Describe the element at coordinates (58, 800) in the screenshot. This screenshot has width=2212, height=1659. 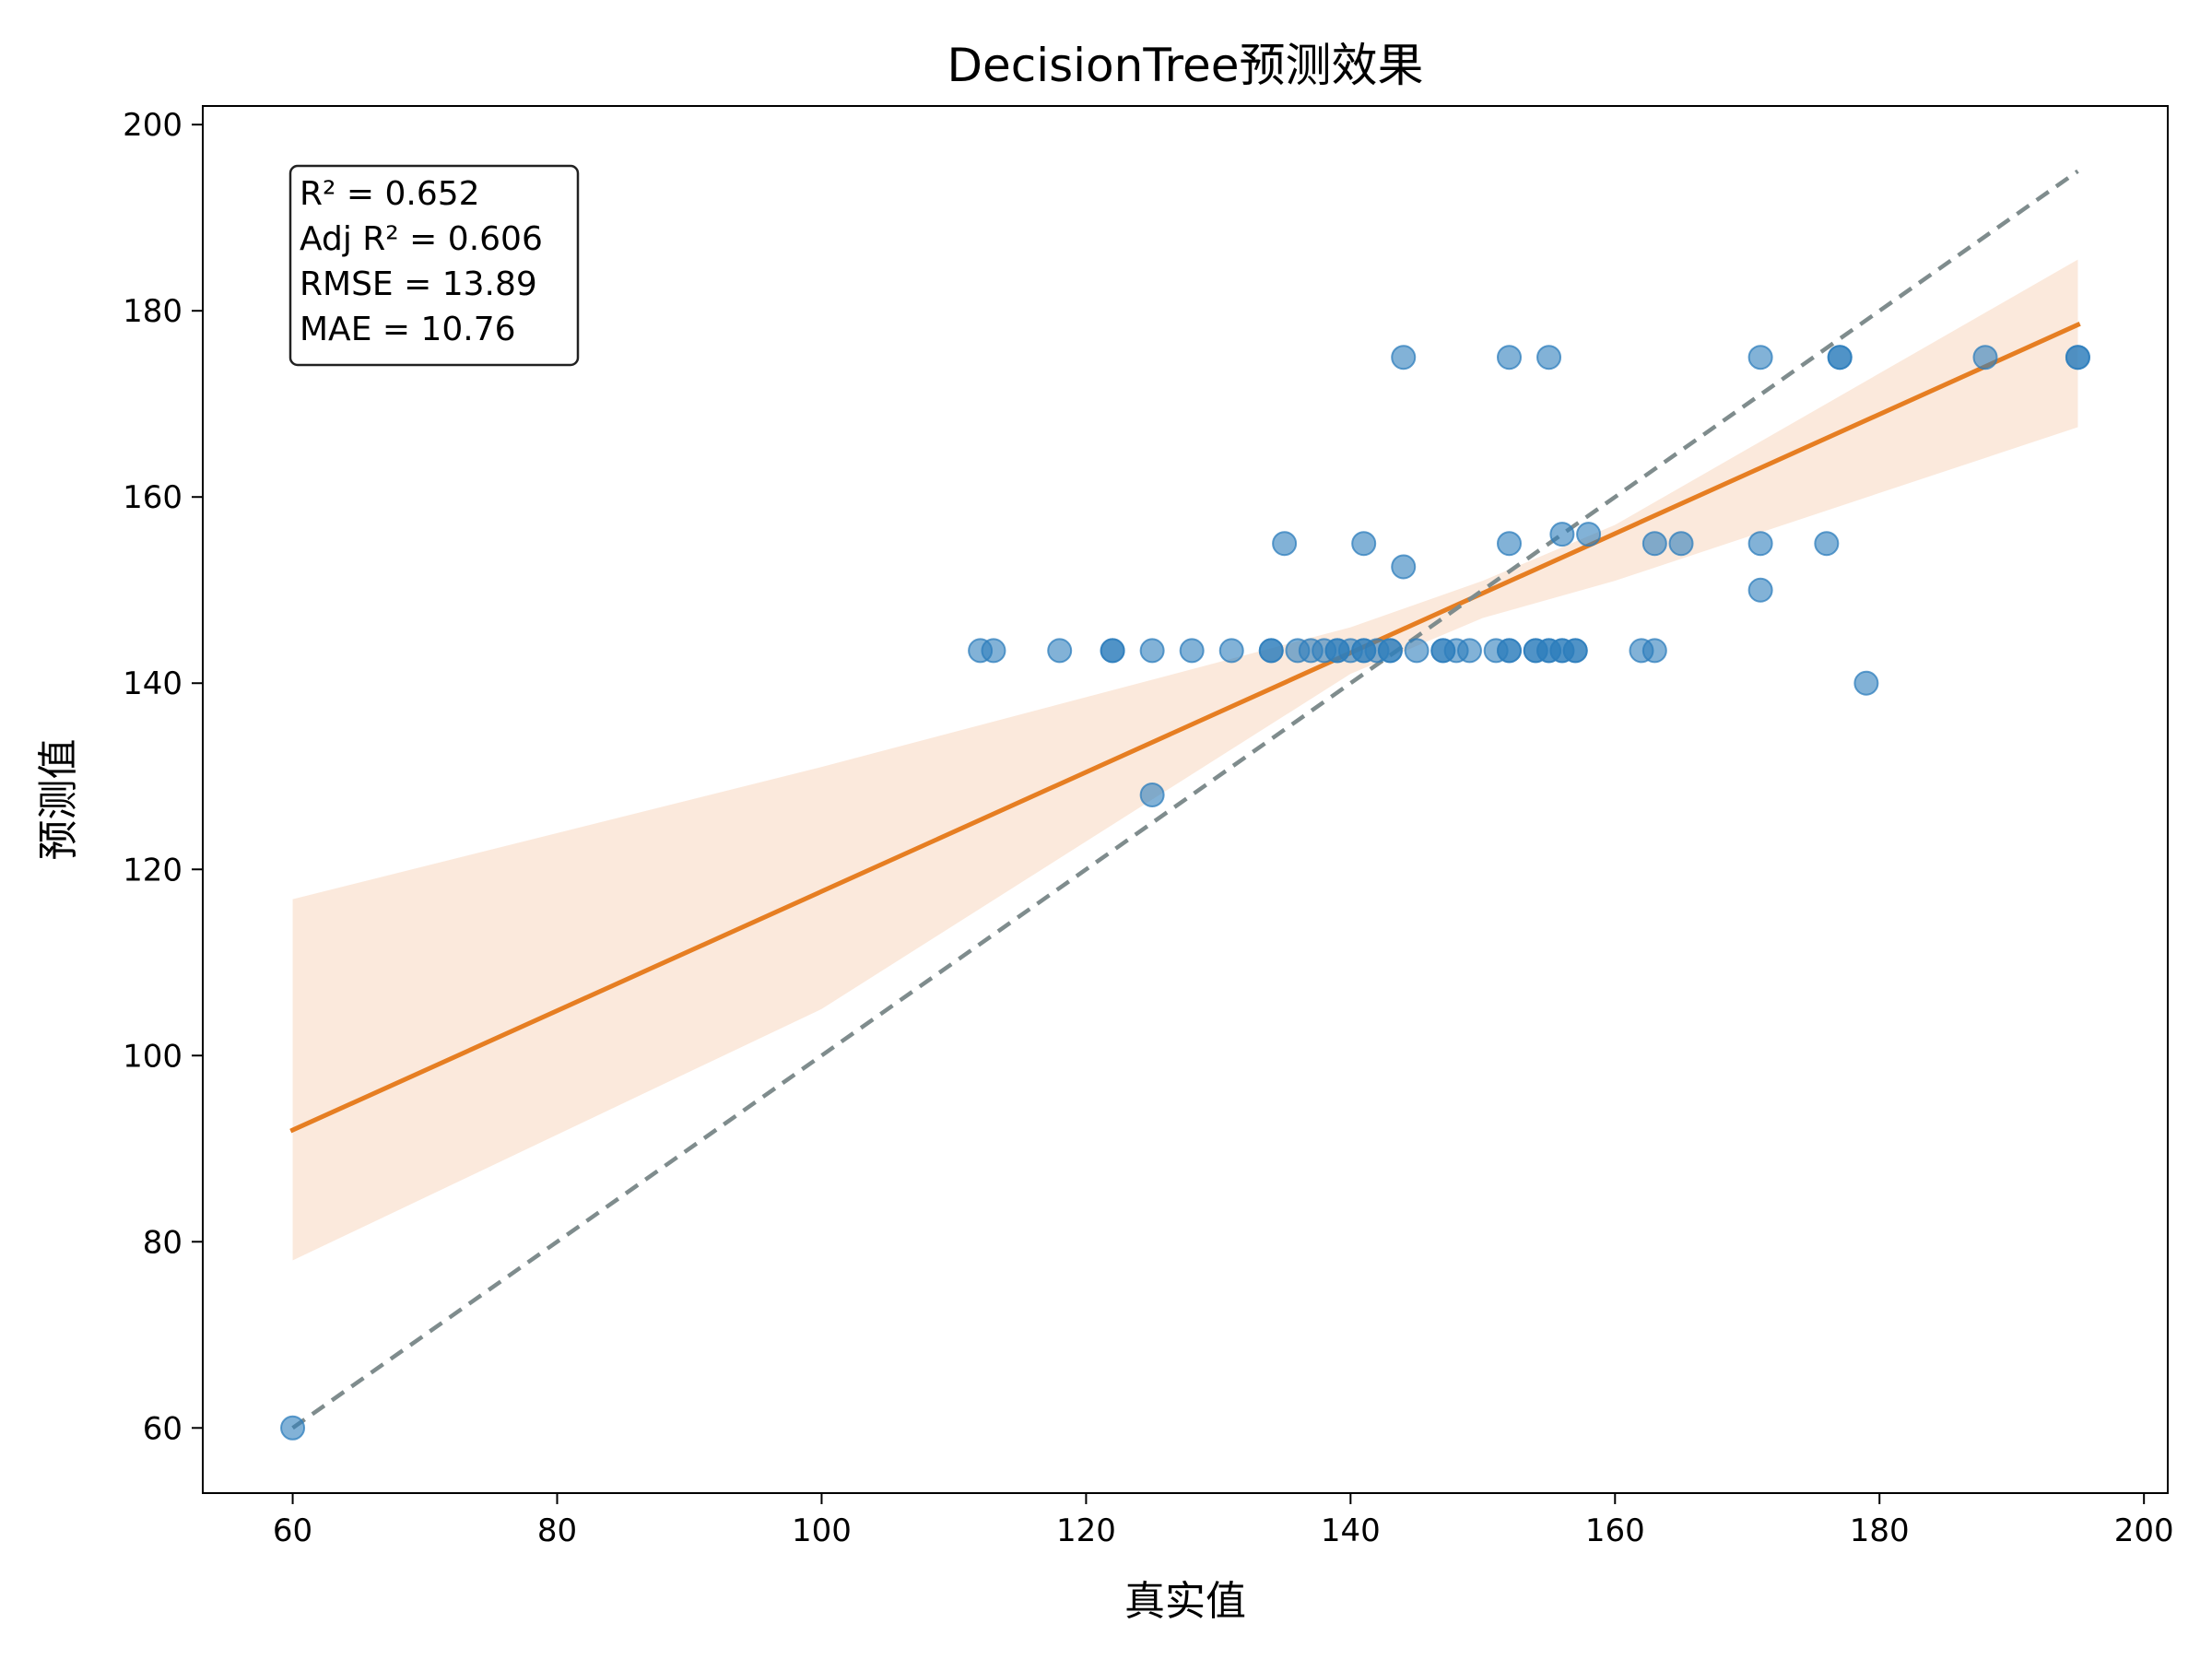
I see `y-axis-title: 预测值` at that location.